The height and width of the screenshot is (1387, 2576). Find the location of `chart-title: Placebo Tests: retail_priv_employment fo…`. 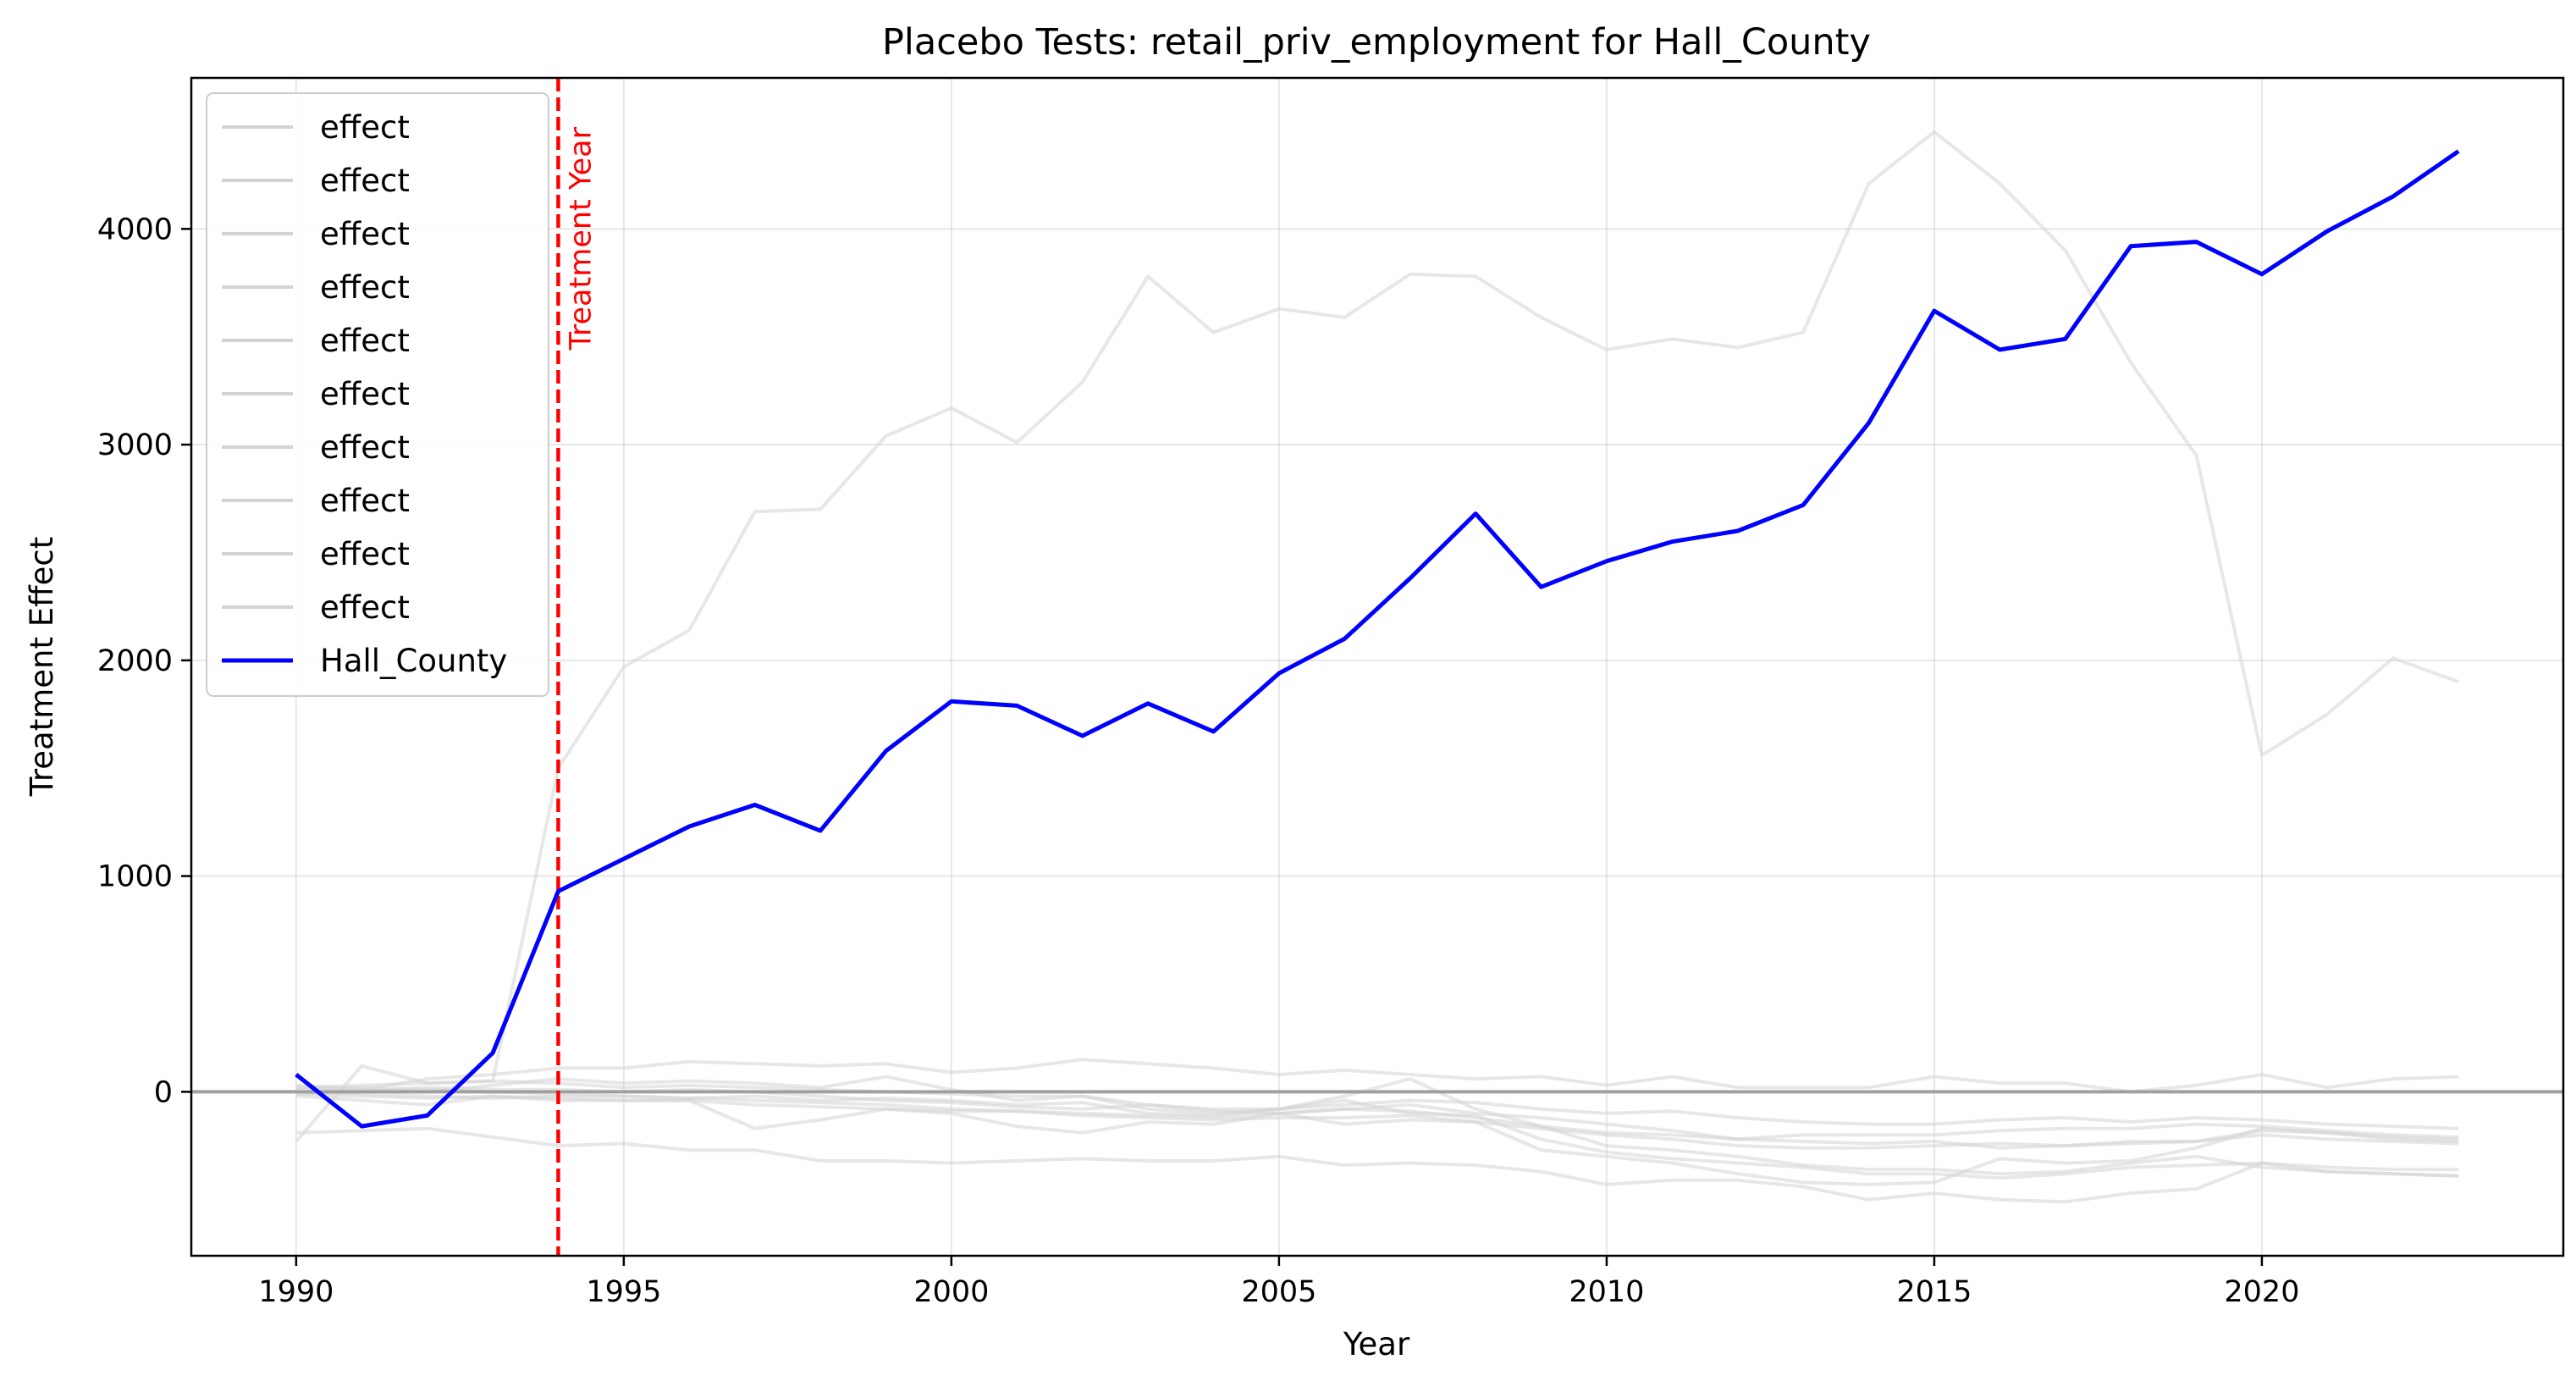

chart-title: Placebo Tests: retail_priv_employment fo… is located at coordinates (1376, 43).